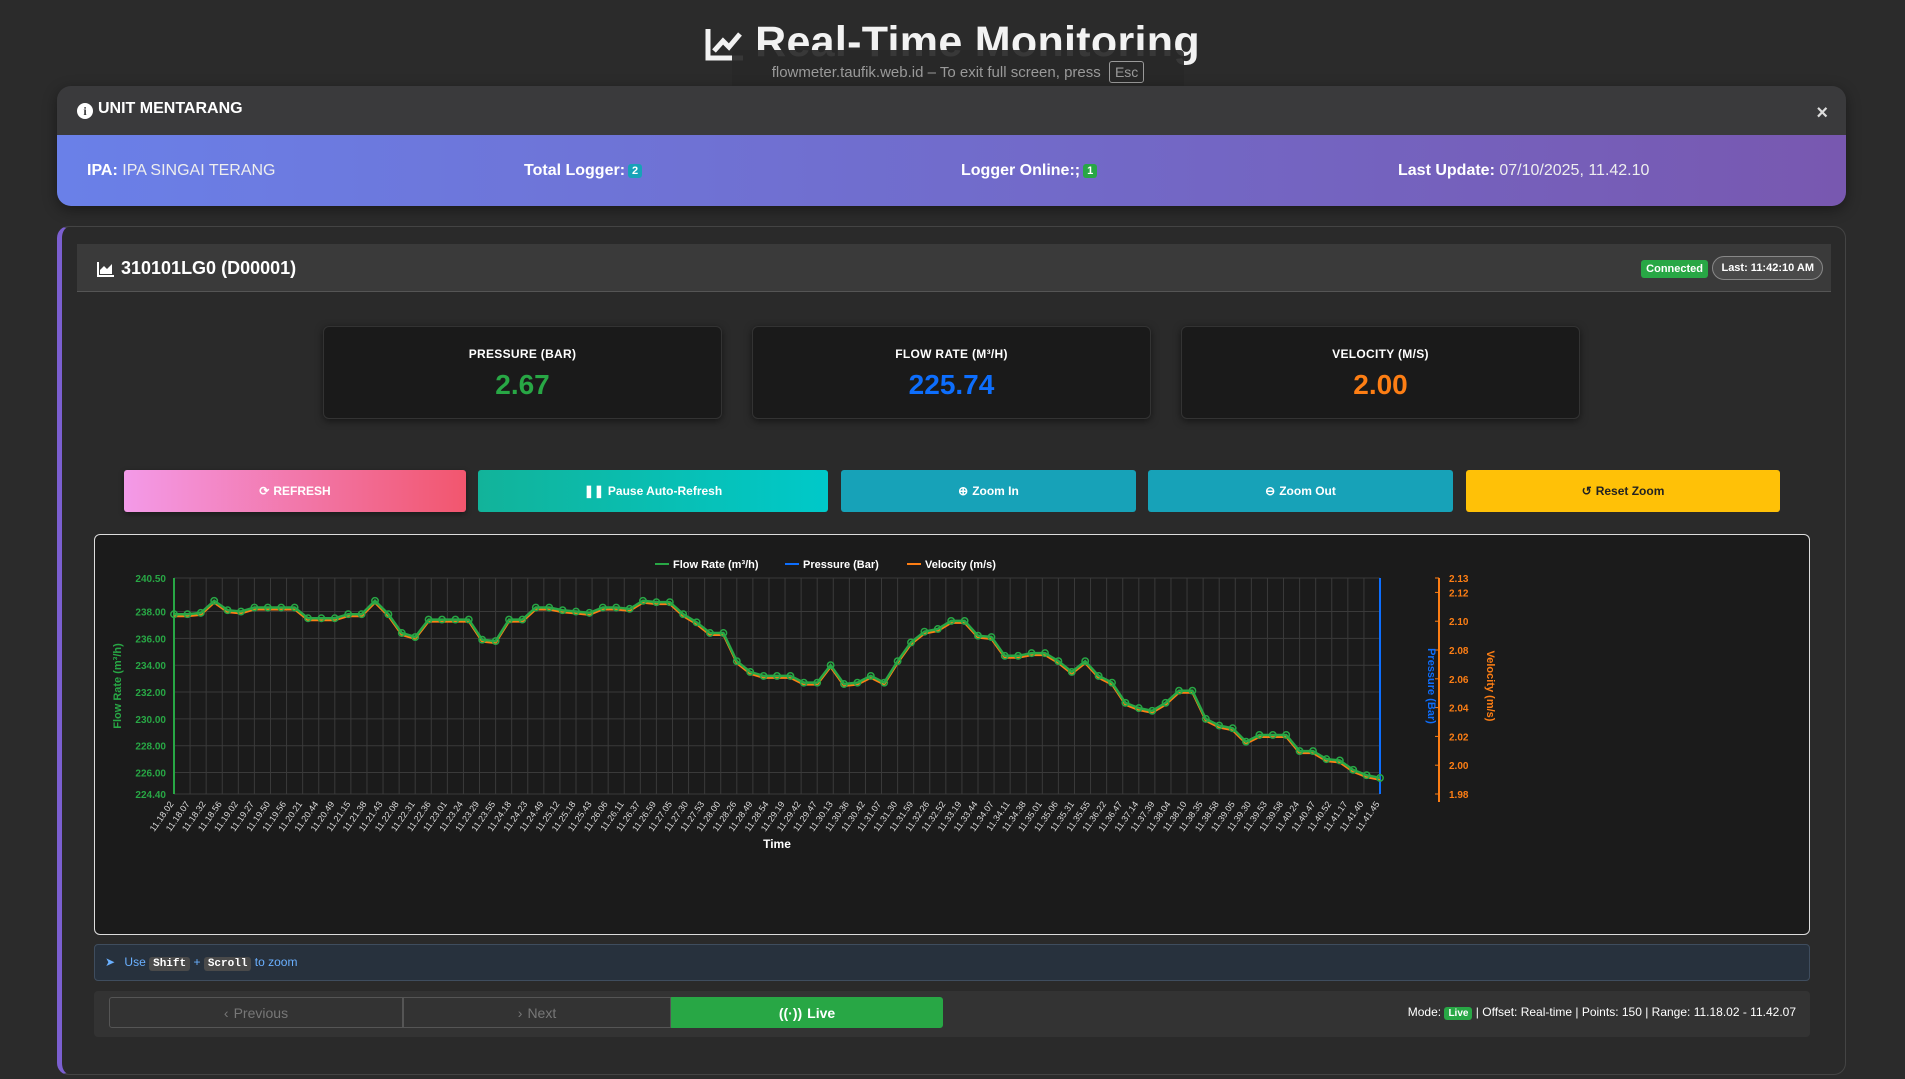 The image size is (1905, 1079). I want to click on y-left-tick-label: 228.00, so click(150, 747).